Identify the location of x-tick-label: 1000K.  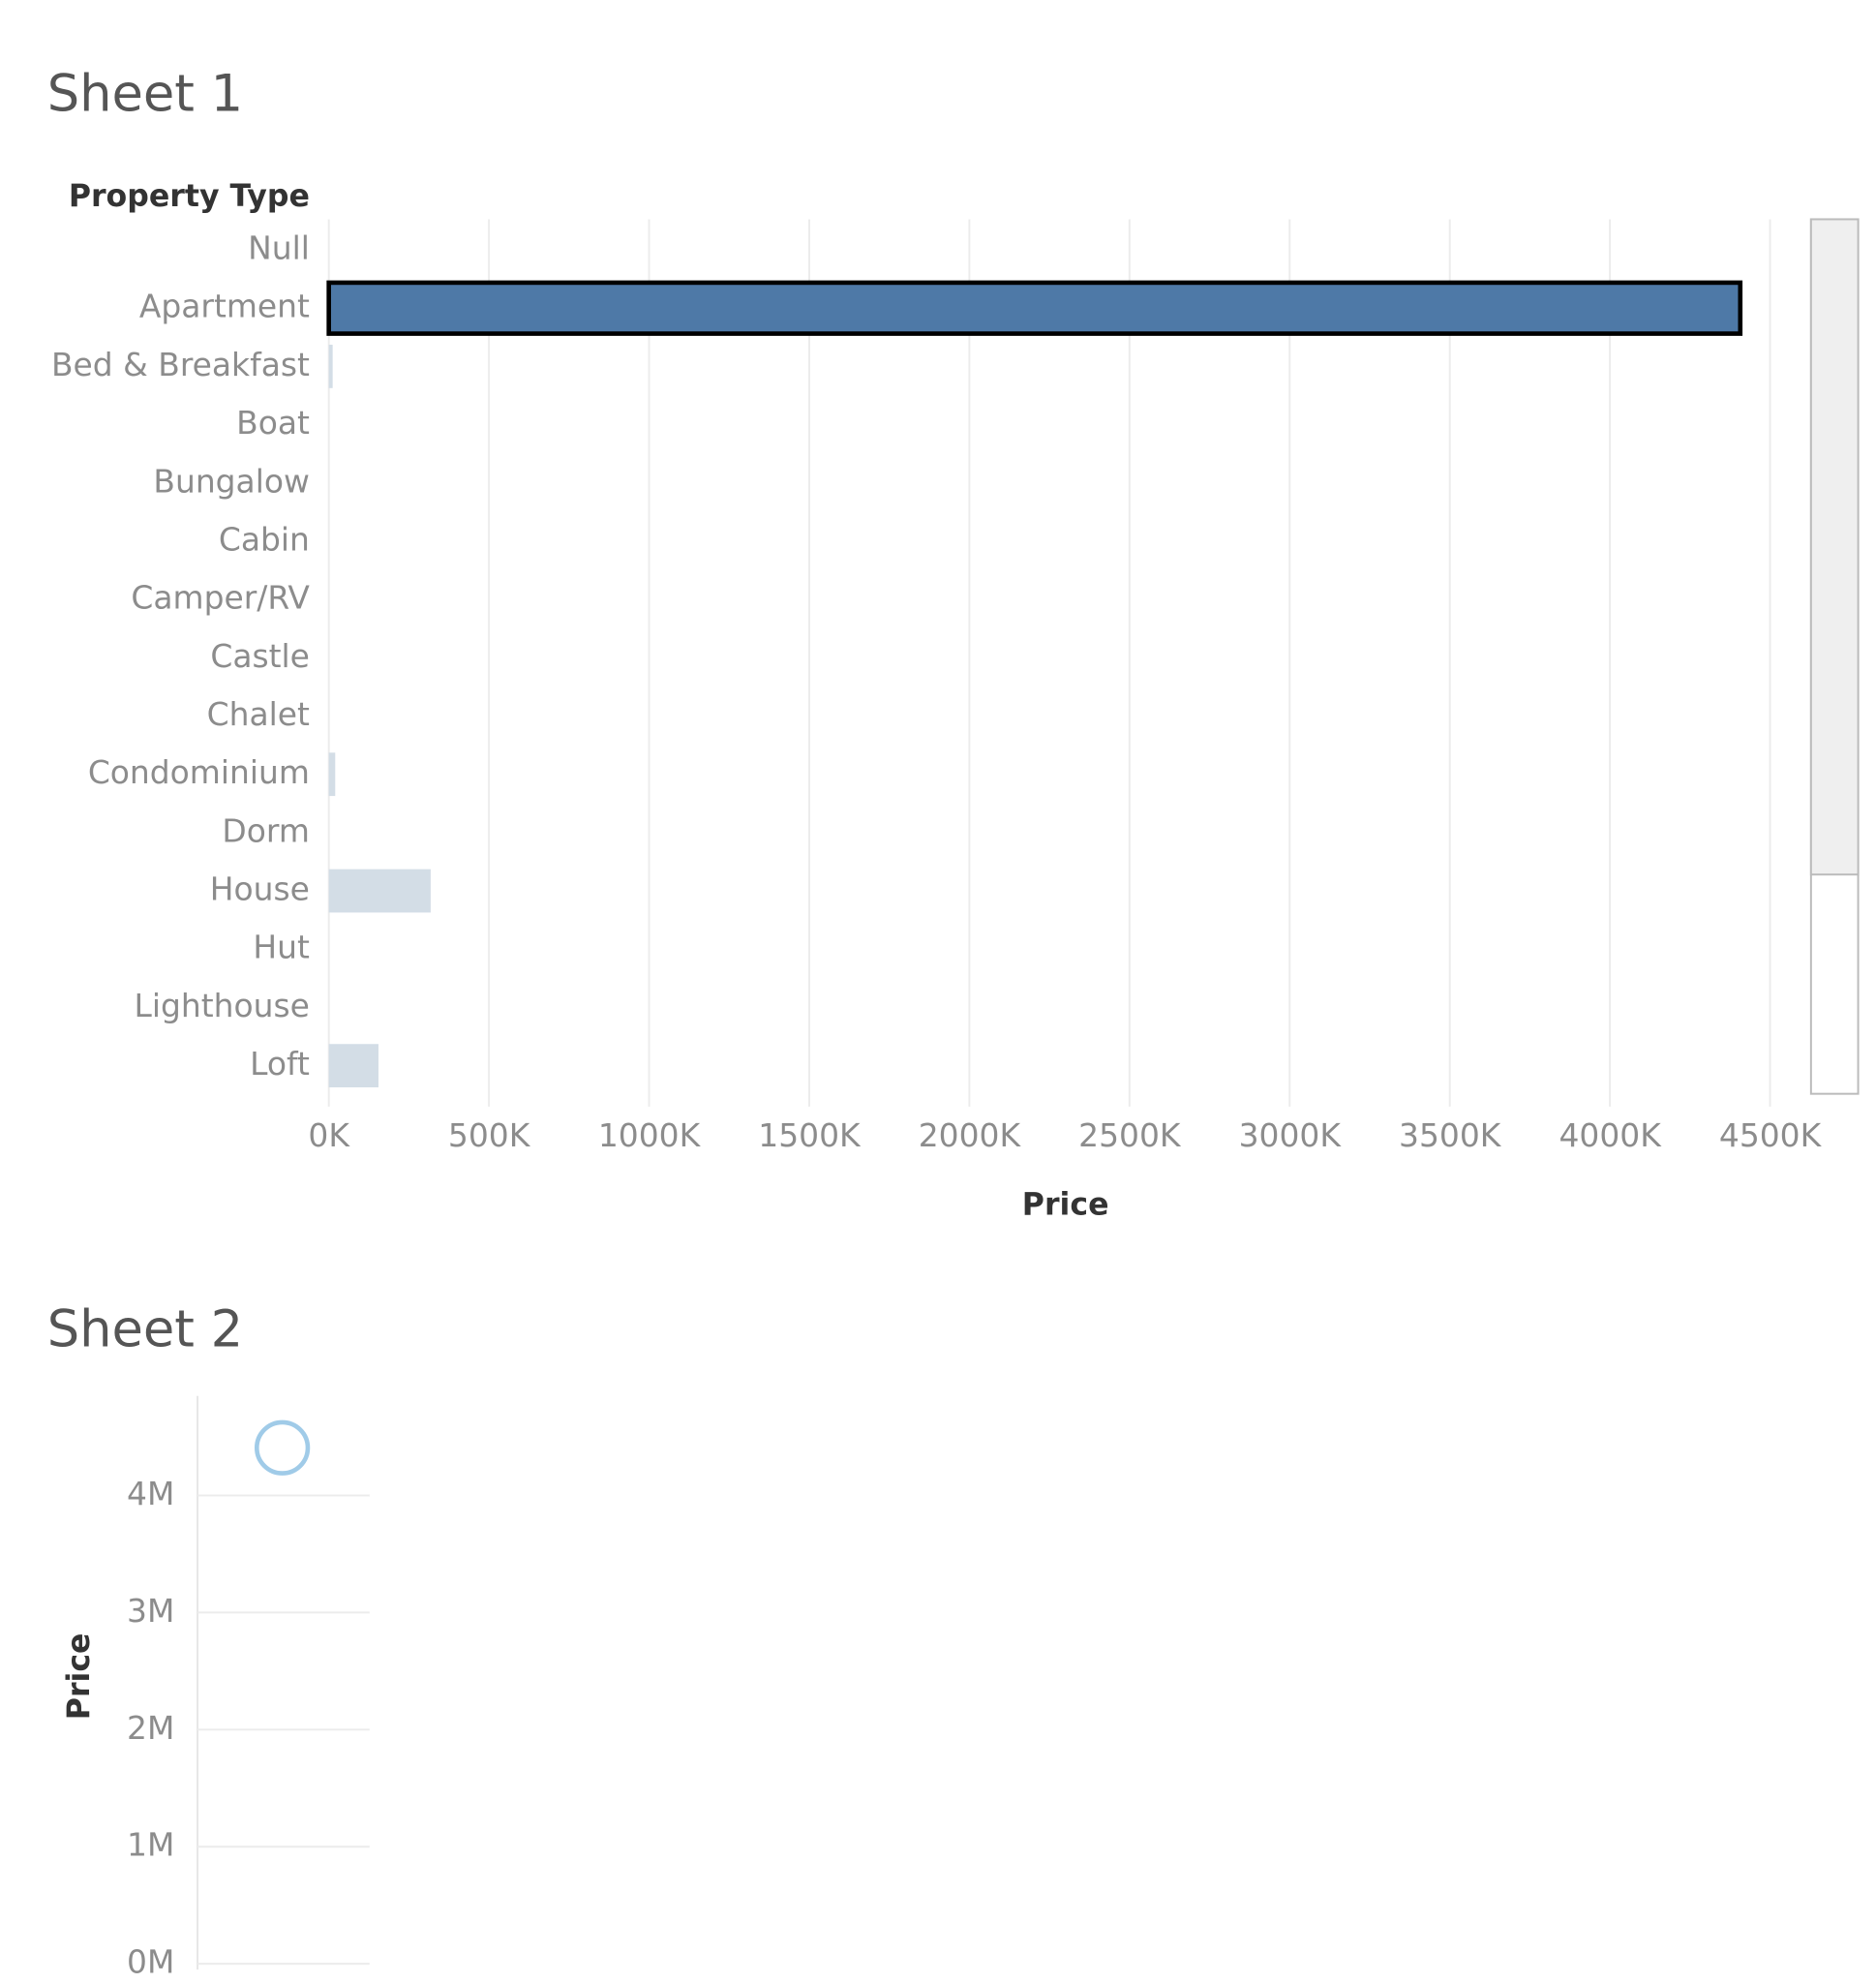
(650, 1135).